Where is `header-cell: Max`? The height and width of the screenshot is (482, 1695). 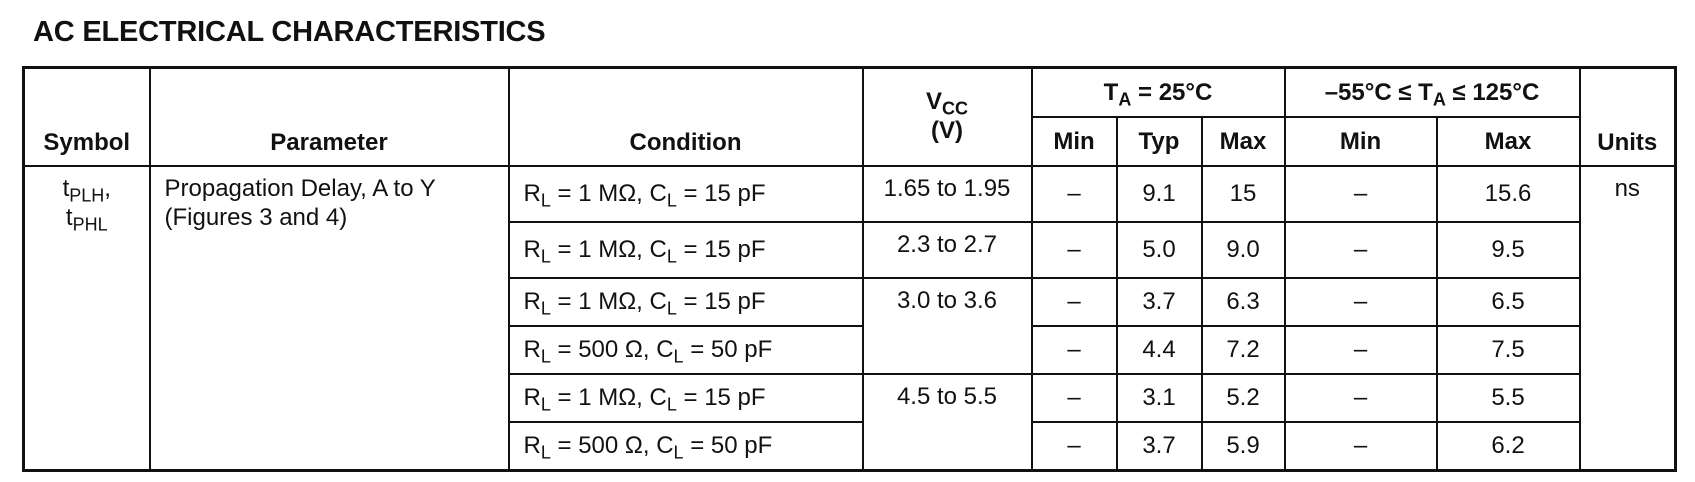 header-cell: Max is located at coordinates (1508, 141).